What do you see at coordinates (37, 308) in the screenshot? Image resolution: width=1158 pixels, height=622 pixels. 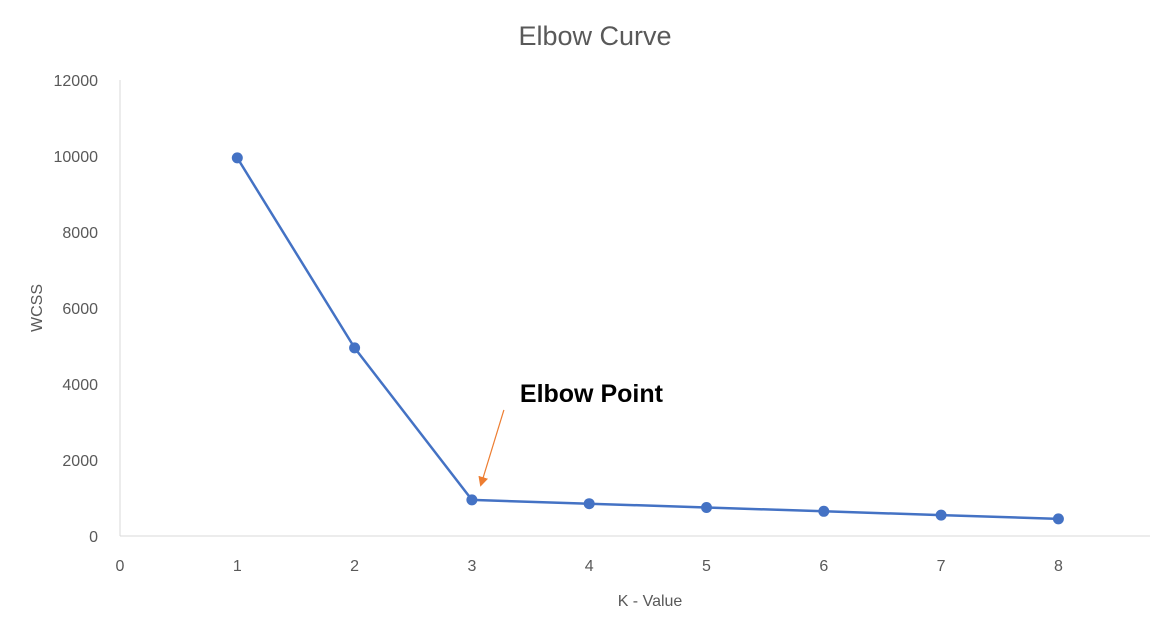 I see `y-axis-title: WCSS` at bounding box center [37, 308].